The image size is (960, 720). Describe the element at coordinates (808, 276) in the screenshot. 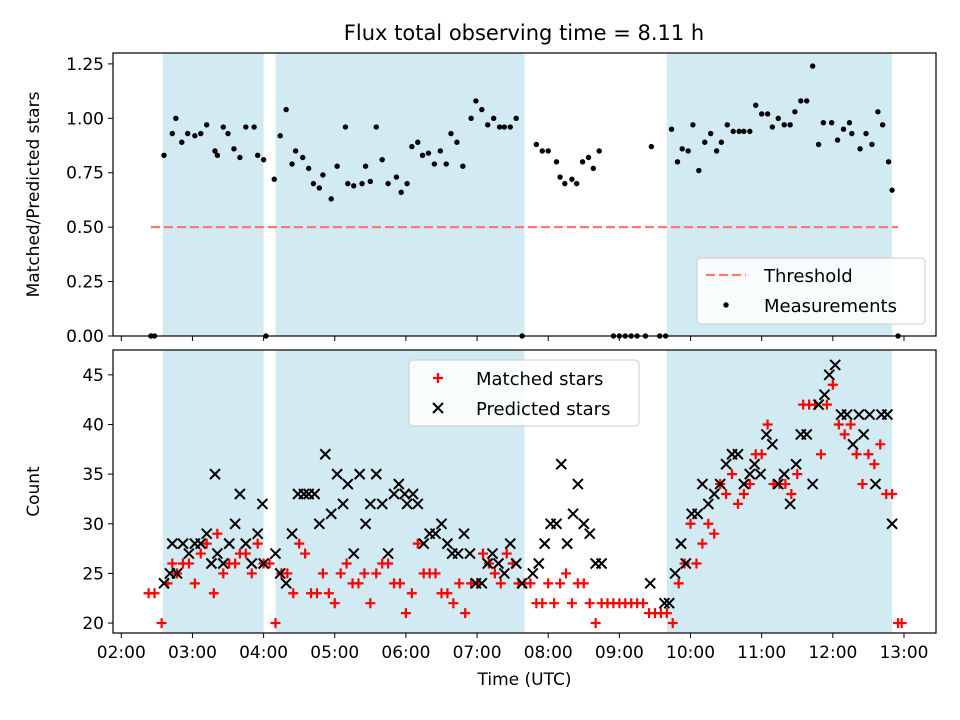

I see `legend-threshold-label: Threshold` at that location.